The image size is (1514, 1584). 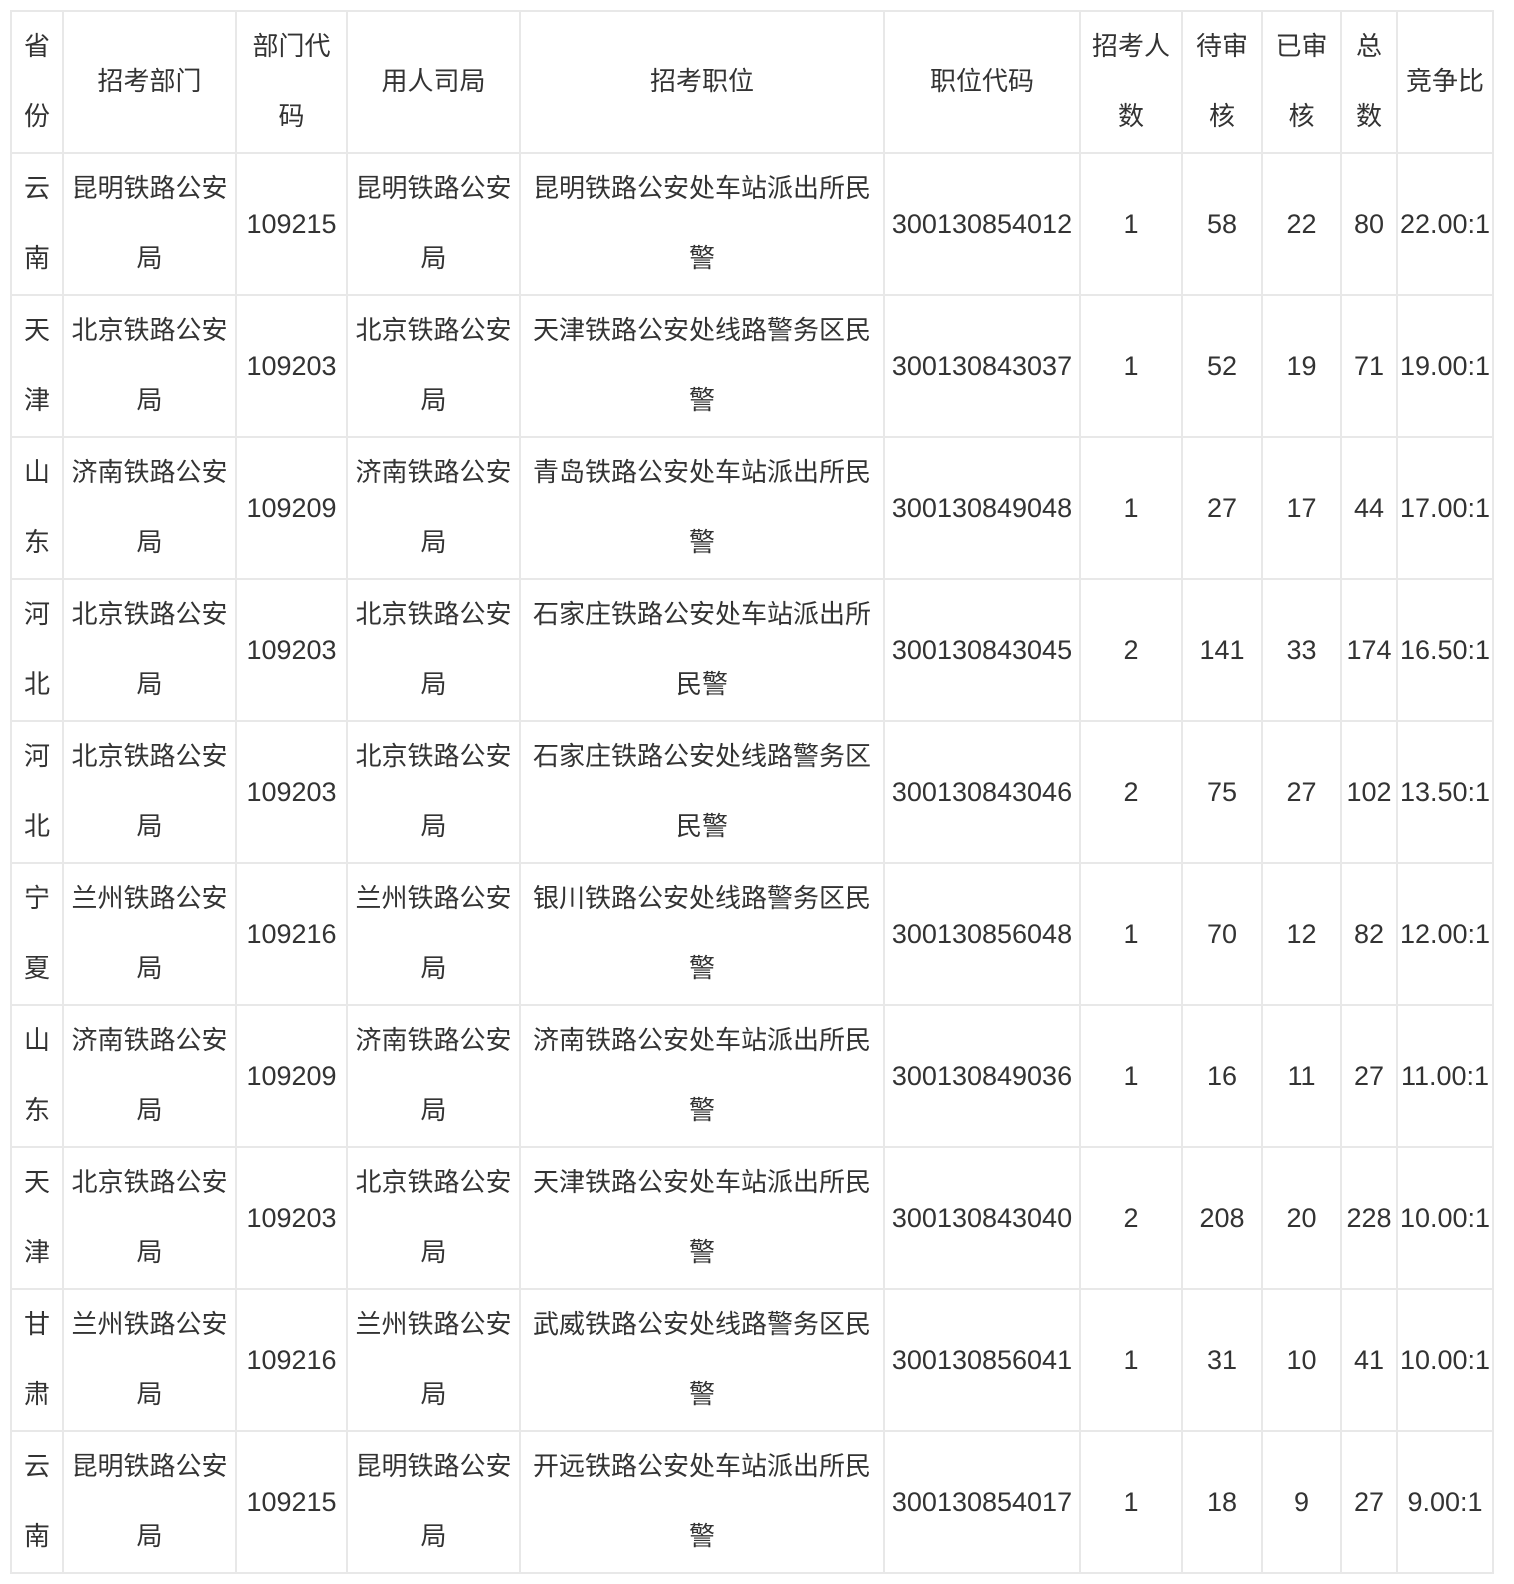 I want to click on cell-position: 开远铁路公安处车站派出所民警, so click(x=702, y=1502).